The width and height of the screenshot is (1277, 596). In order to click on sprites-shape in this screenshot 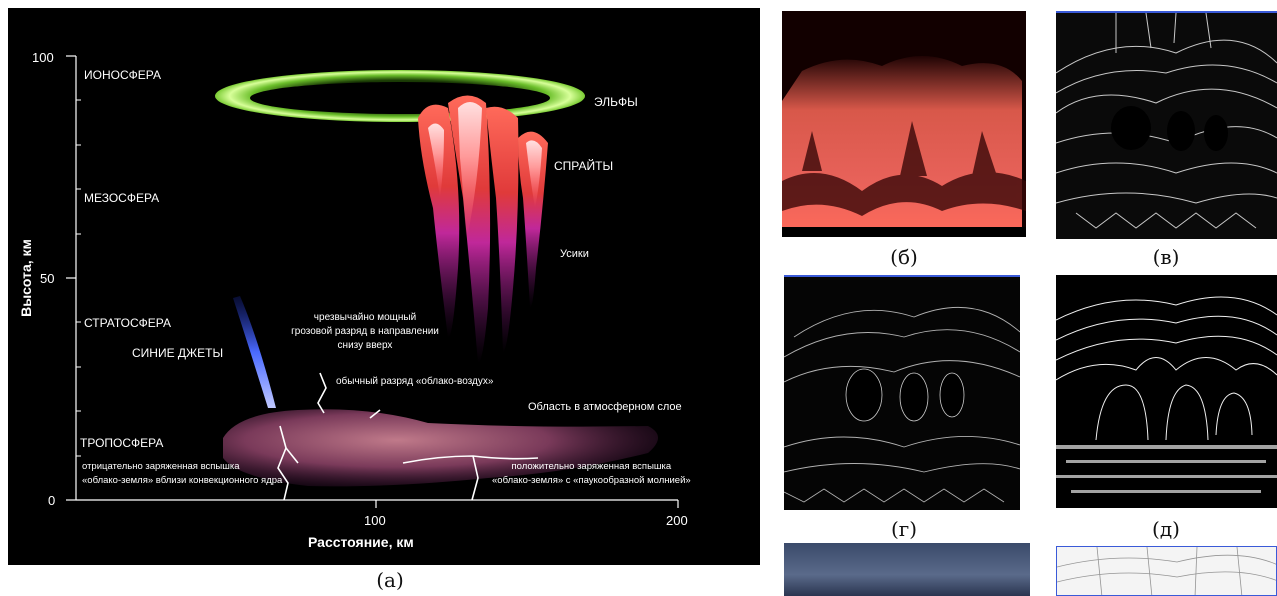, I will do `click(483, 229)`.